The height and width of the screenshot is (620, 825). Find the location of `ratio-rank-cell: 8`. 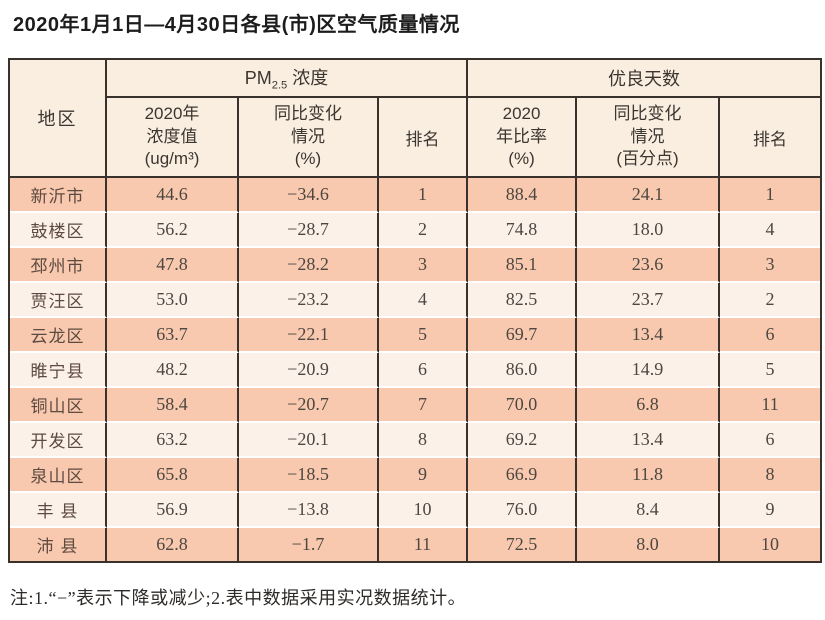

ratio-rank-cell: 8 is located at coordinates (770, 475).